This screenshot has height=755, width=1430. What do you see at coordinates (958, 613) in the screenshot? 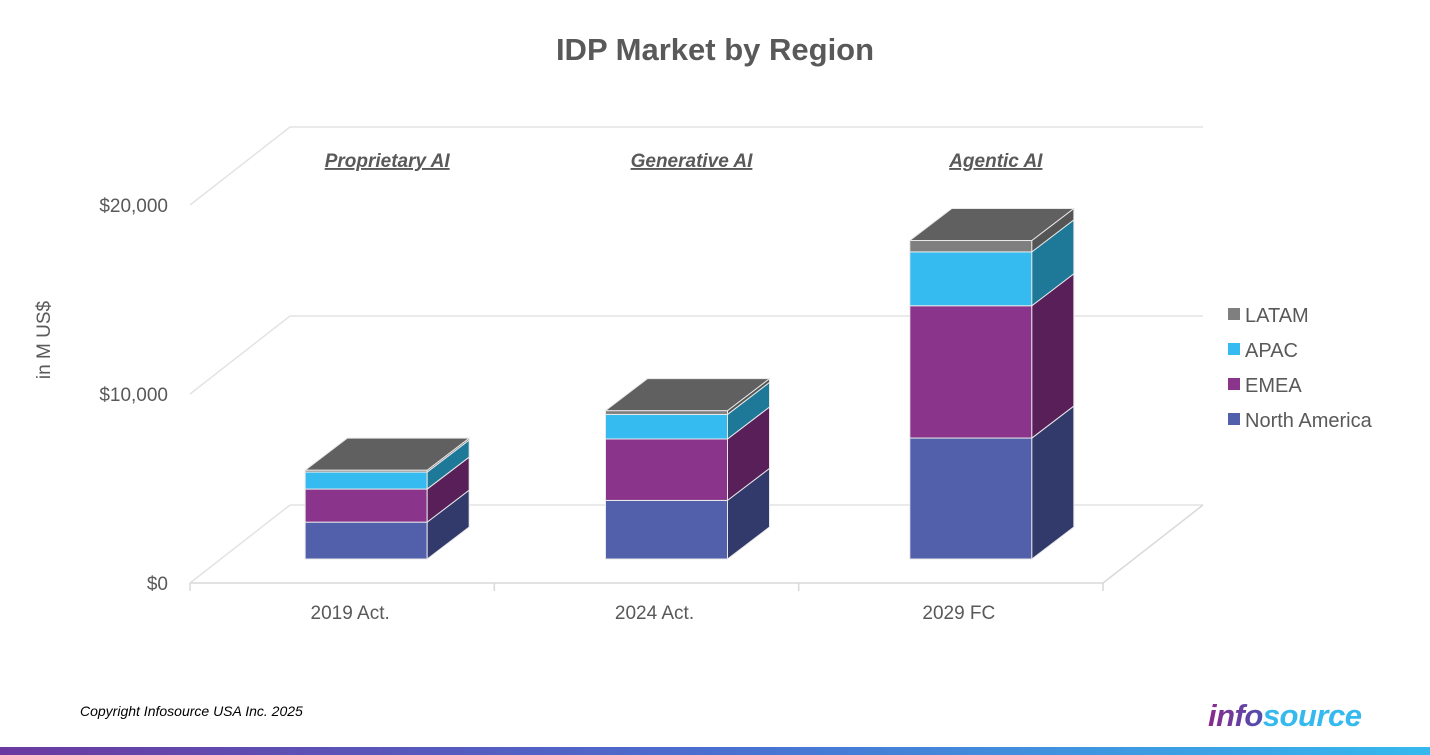
I see `x-tick-label: 2029 FC` at bounding box center [958, 613].